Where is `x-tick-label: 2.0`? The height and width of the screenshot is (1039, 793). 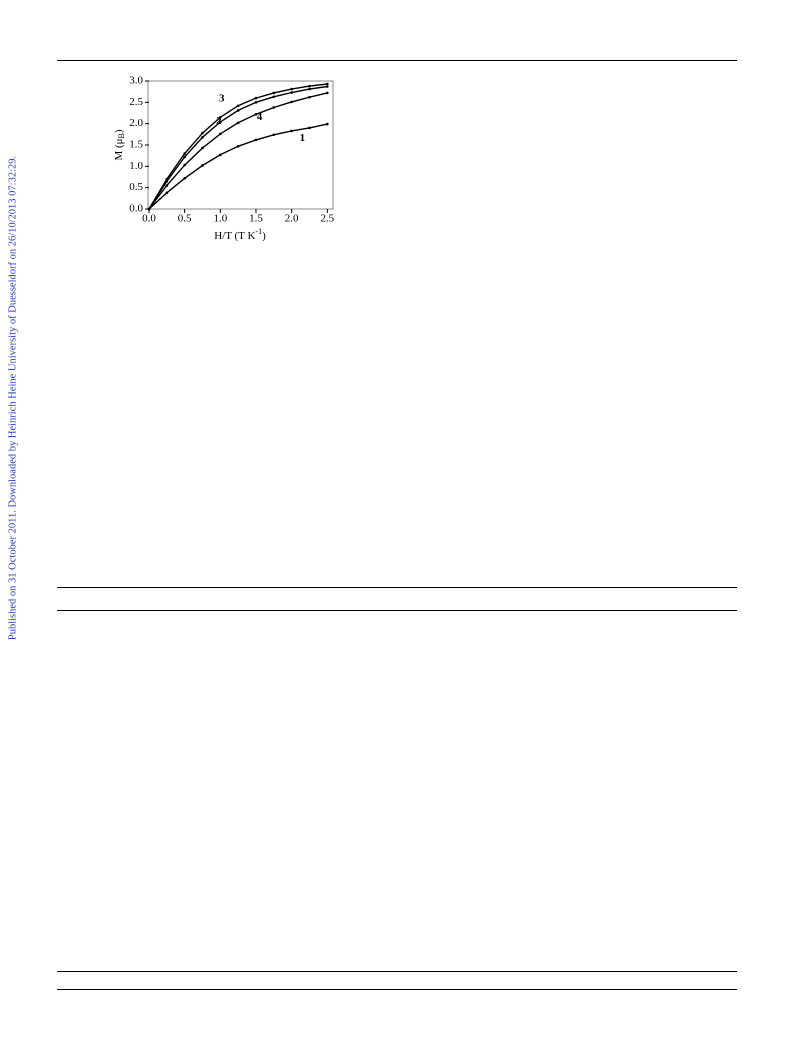
x-tick-label: 2.0 is located at coordinates (292, 219).